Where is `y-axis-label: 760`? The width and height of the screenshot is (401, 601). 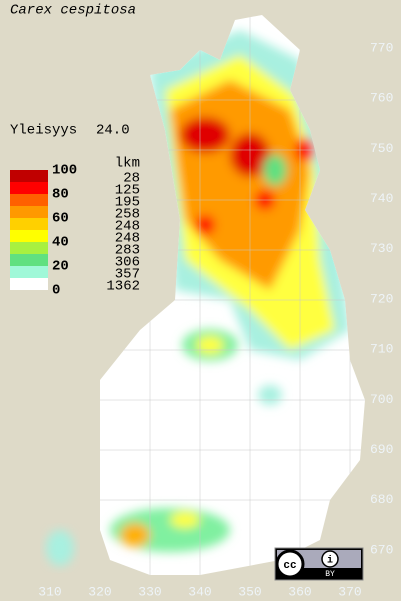
y-axis-label: 760 is located at coordinates (381, 98).